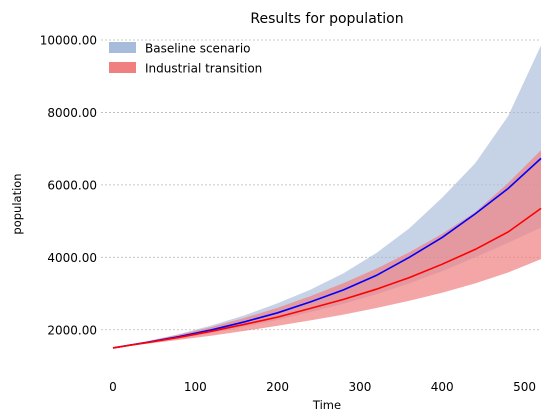 This screenshot has height=411, width=544. Describe the element at coordinates (68, 41) in the screenshot. I see `y-tick-label: 10000.00` at that location.